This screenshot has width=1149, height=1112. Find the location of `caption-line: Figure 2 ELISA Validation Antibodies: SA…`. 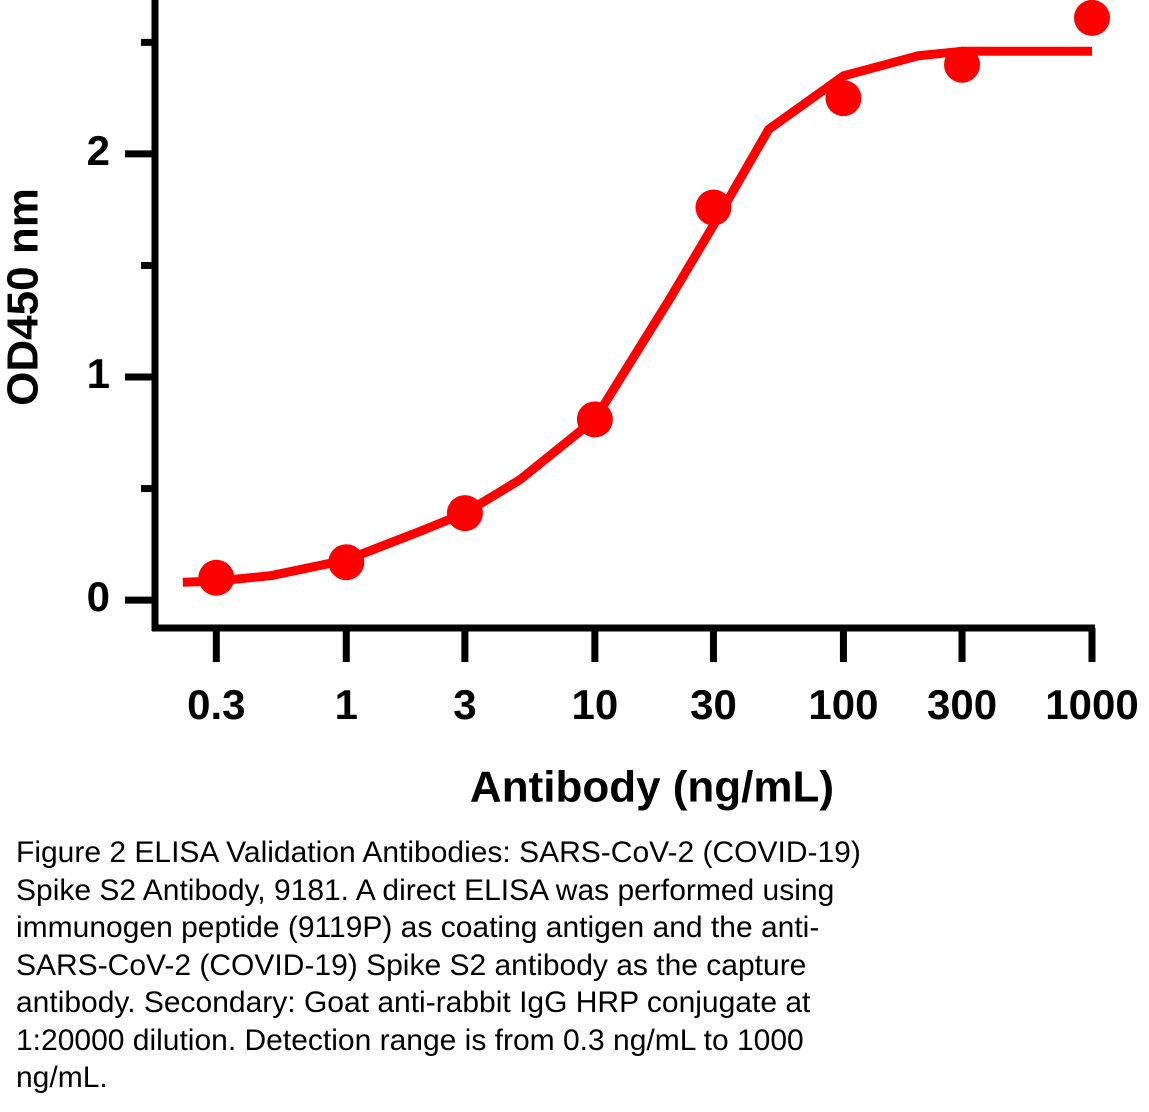

caption-line: Figure 2 ELISA Validation Antibodies: SA… is located at coordinates (438, 852).